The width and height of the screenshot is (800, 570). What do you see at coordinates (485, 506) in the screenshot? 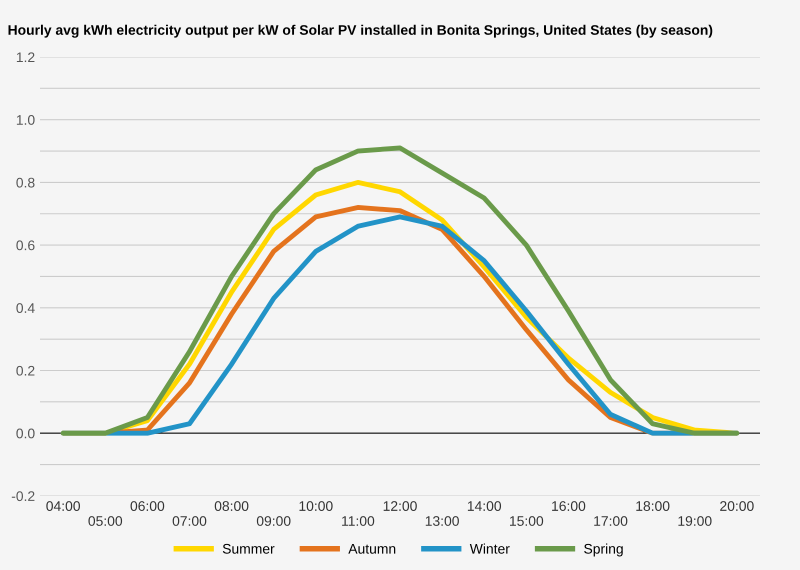
I see `x-tick-label: 14:00` at bounding box center [485, 506].